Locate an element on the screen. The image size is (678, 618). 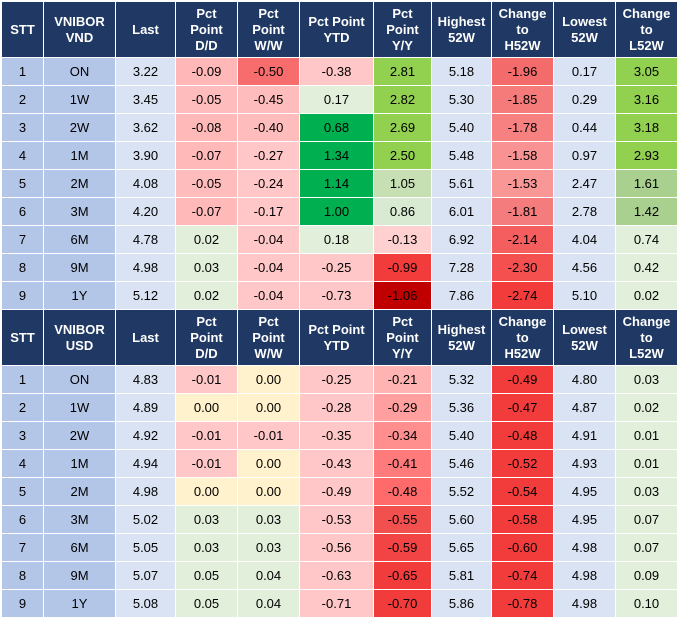
value-cell: 0.29 is located at coordinates (584, 99).